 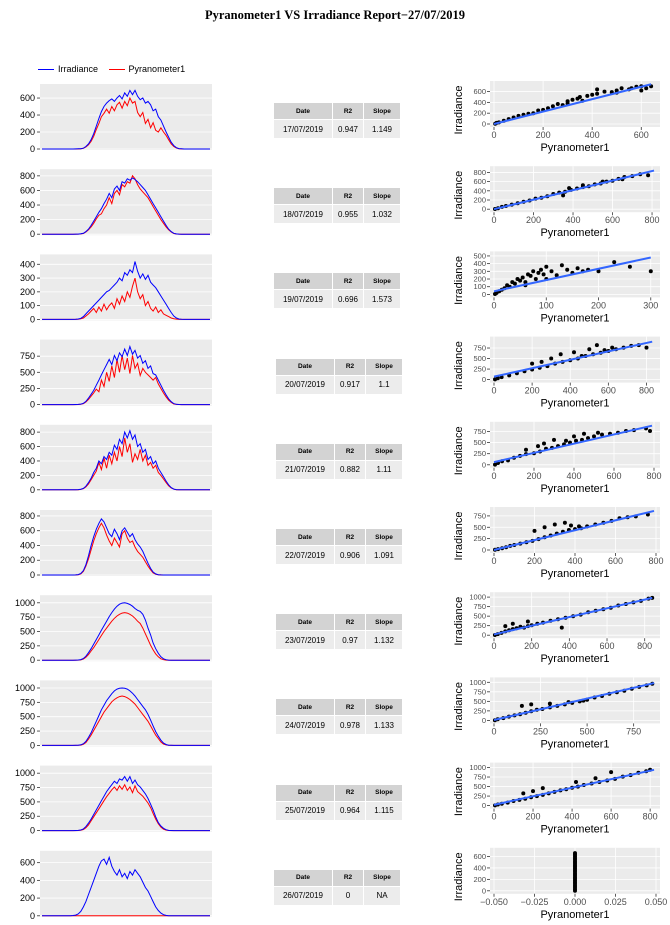 I want to click on timeseries-ytick-label: 750, so click(x=27, y=702).